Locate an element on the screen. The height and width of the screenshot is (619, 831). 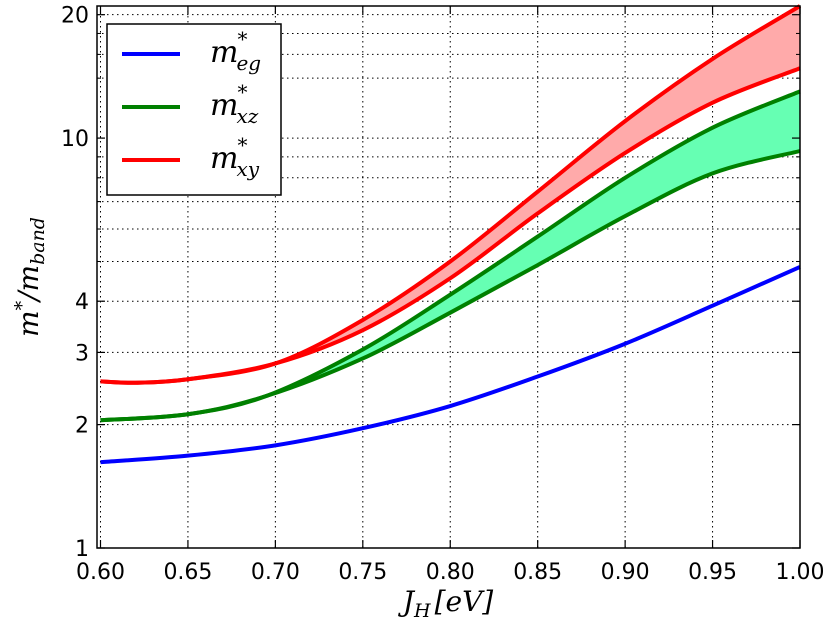
legend-label-eg: m* eg is located at coordinates (235, 51).